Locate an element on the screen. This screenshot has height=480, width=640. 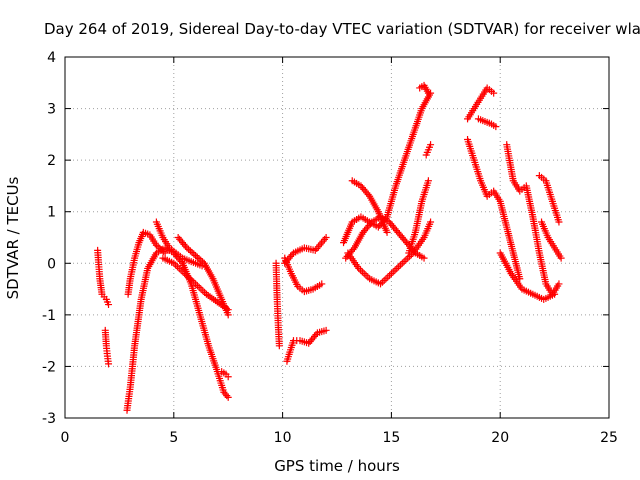
y-tick-label: -2 is located at coordinates (49, 367).